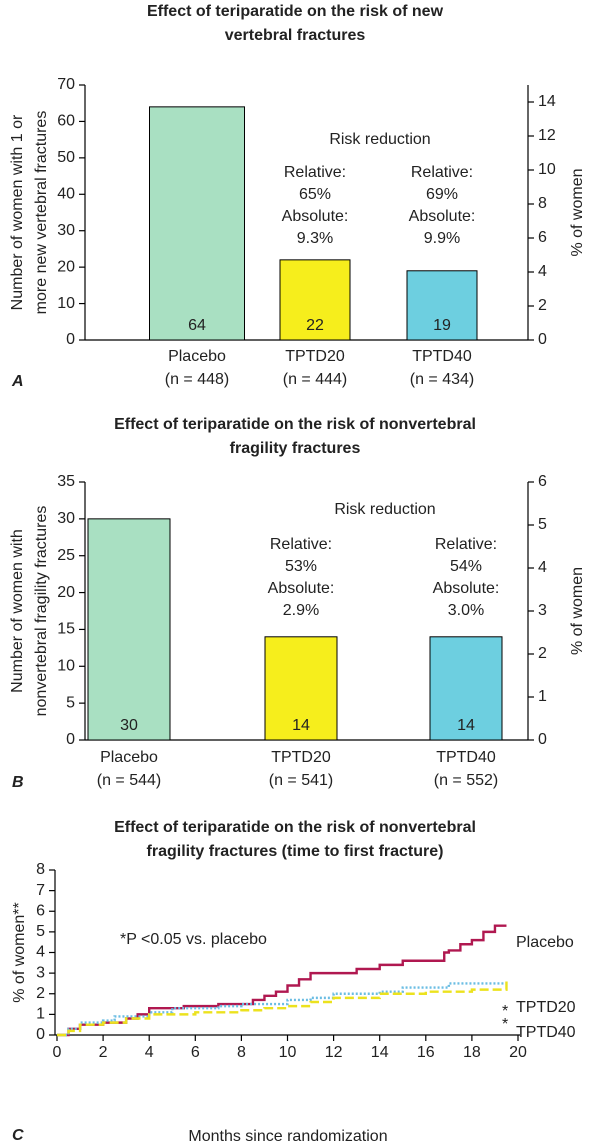 Image resolution: width=590 pixels, height=1145 pixels. I want to click on annotation: 9.9%, so click(442, 238).